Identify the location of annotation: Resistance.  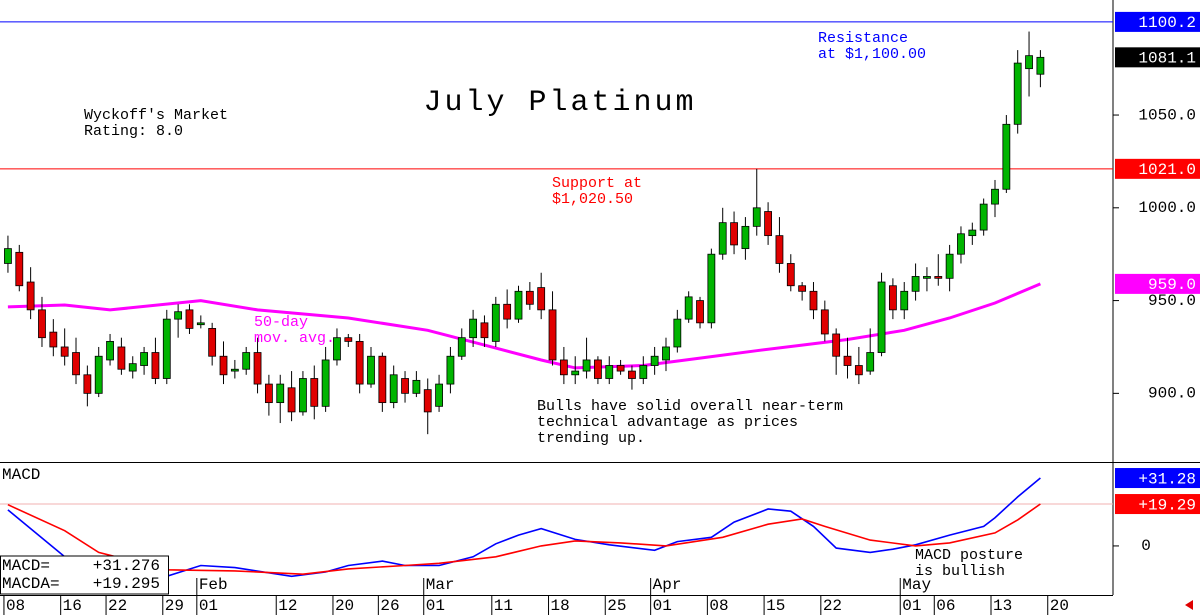
(863, 38).